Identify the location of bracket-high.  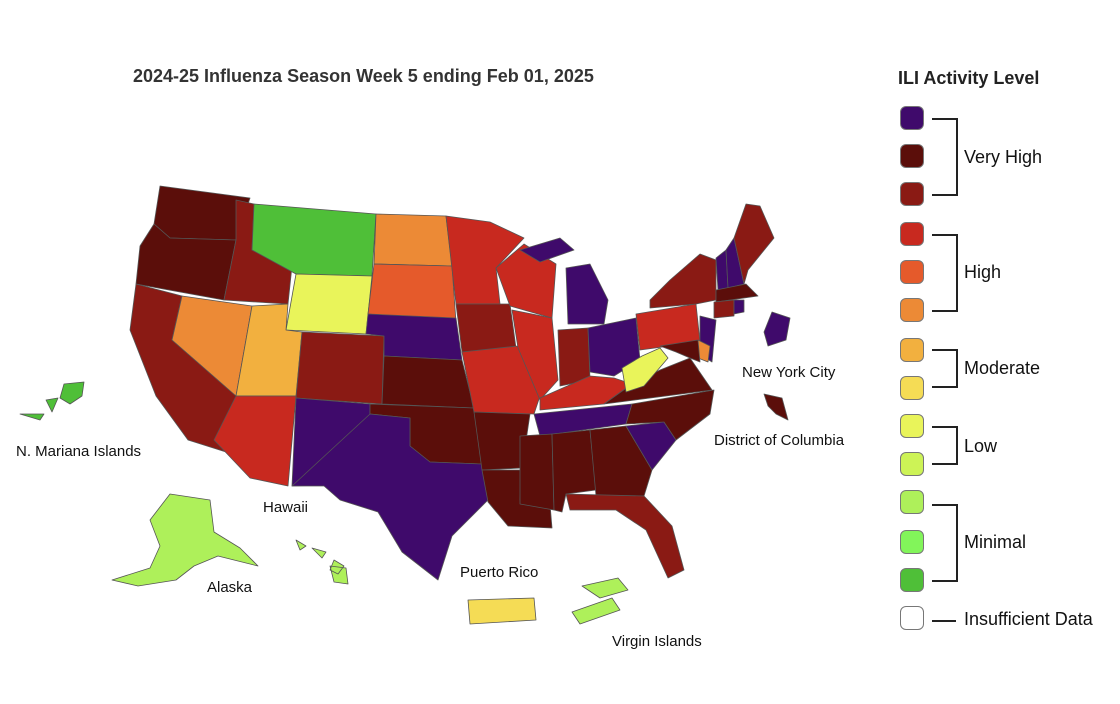
(945, 273).